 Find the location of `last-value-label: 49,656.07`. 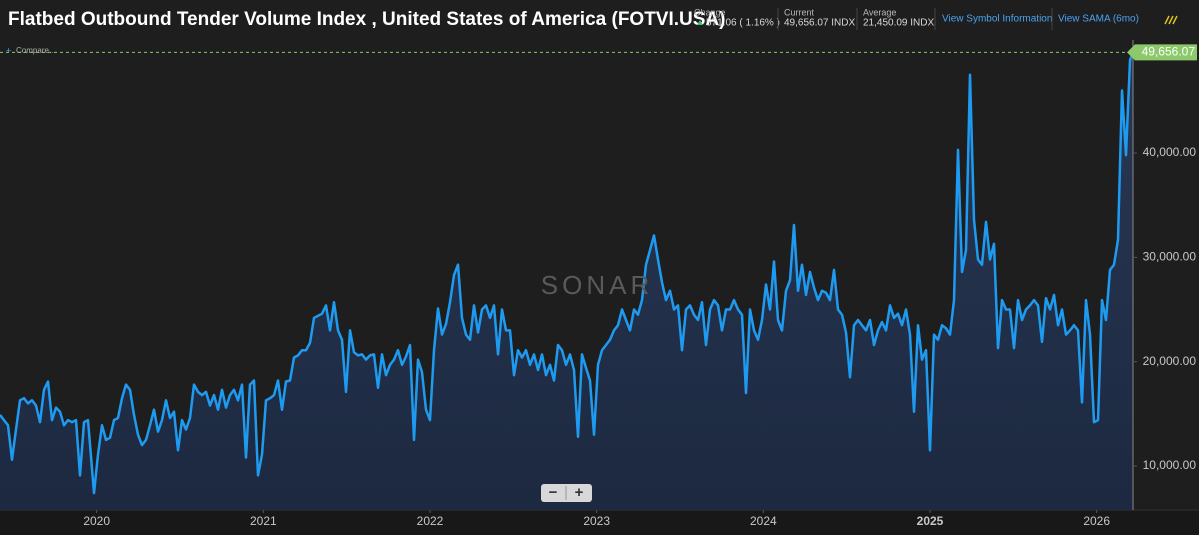

last-value-label: 49,656.07 is located at coordinates (1169, 52).